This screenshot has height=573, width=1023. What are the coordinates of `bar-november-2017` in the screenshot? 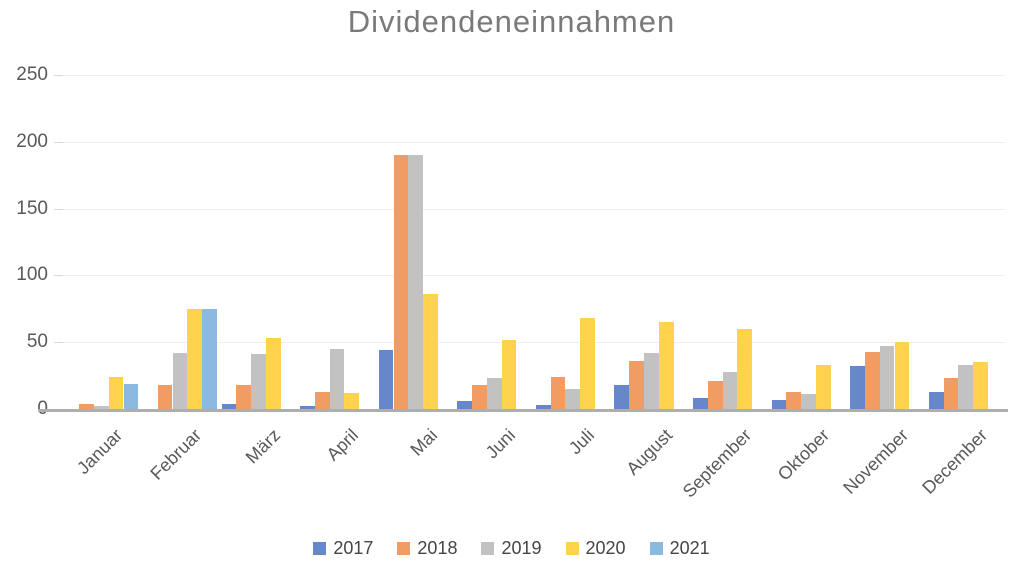 It's located at (857, 387).